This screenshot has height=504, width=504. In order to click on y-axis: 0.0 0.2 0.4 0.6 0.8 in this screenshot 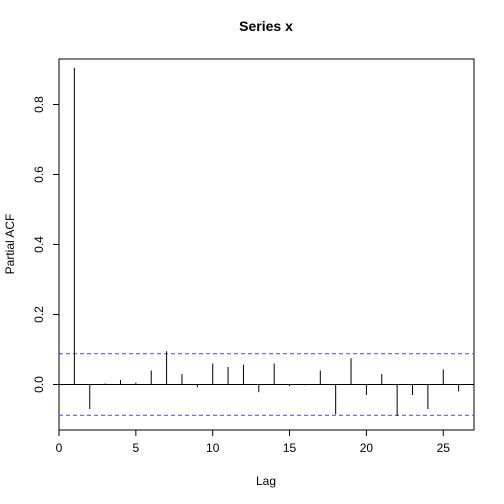, I will do `click(46, 244)`.